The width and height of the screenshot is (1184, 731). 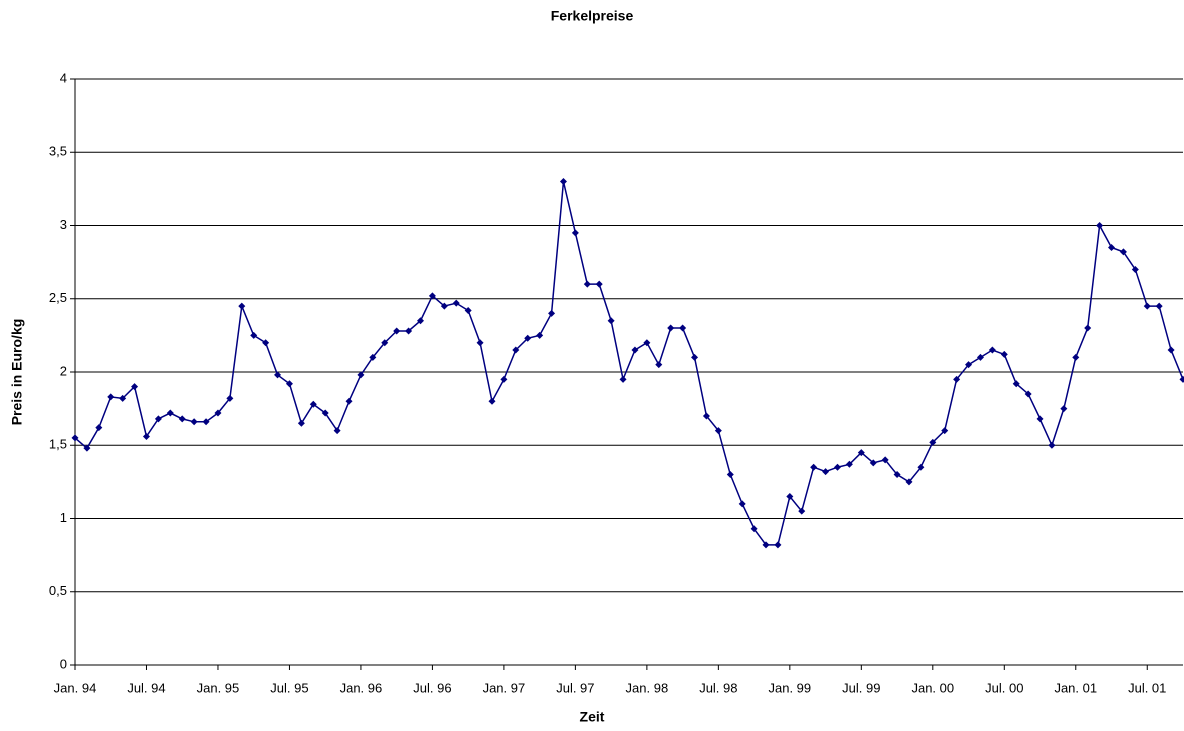 I want to click on x-axis-title: Zeit, so click(x=592, y=717).